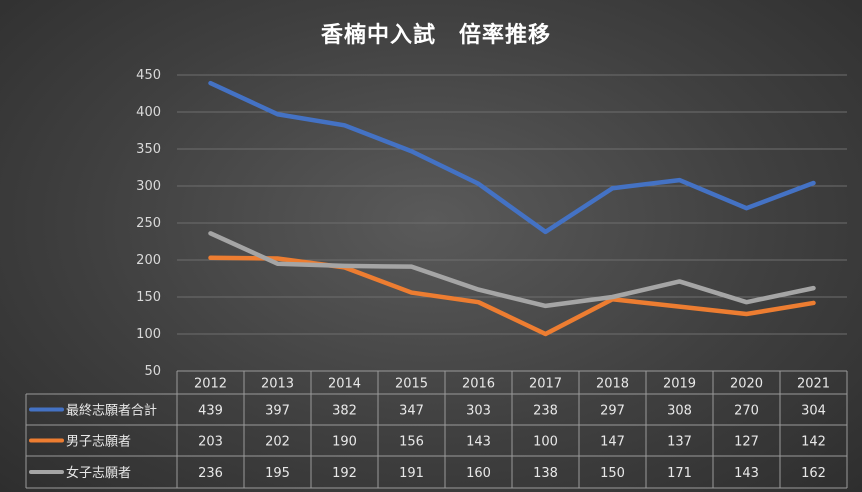 This screenshot has width=862, height=492. What do you see at coordinates (152, 371) in the screenshot?
I see `y-tick-label: 50` at bounding box center [152, 371].